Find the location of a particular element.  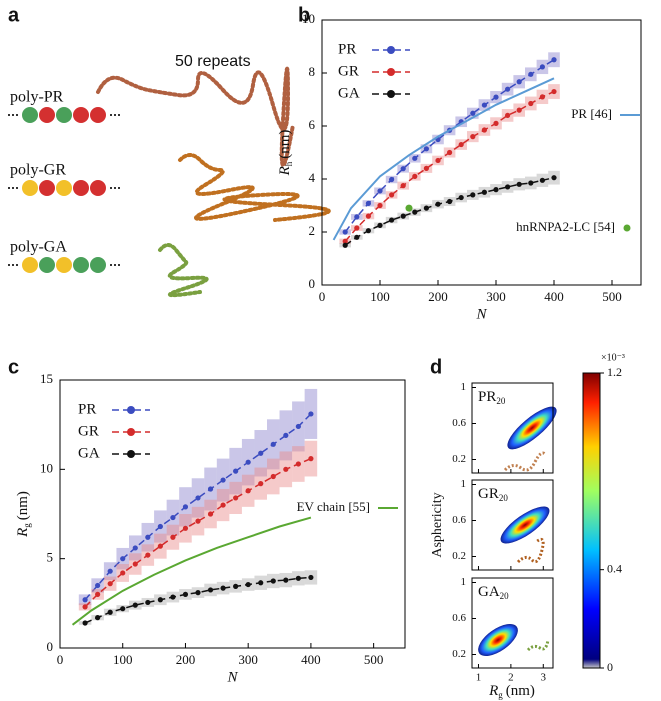

reference-point is located at coordinates (409, 208).